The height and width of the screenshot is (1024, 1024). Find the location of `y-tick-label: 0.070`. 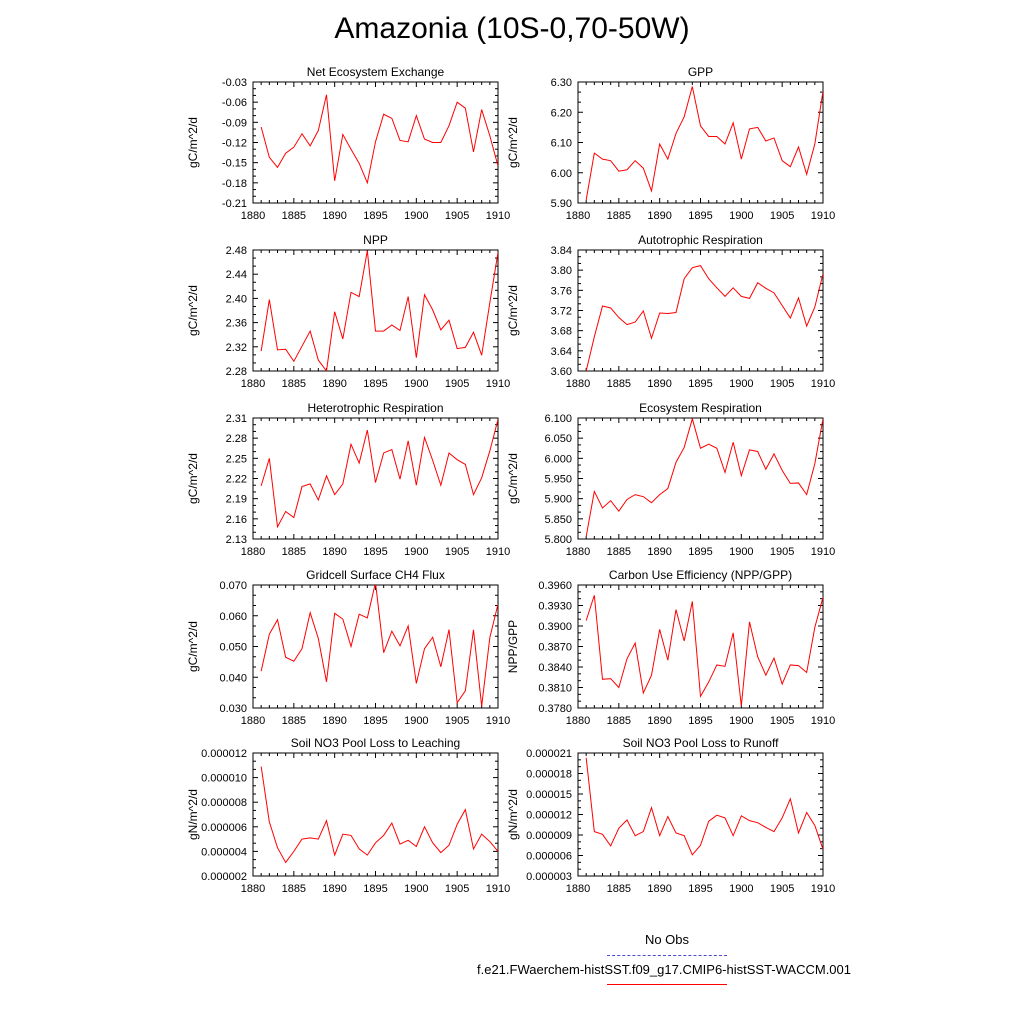

y-tick-label: 0.070 is located at coordinates (233, 586).